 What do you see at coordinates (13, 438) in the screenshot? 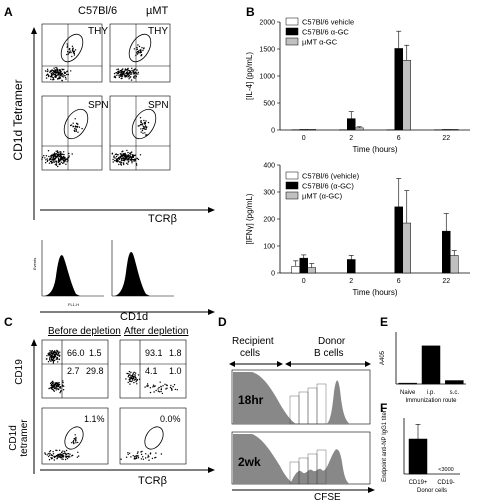
I see `c-y-bottom-title-1: CD1d` at bounding box center [13, 438].